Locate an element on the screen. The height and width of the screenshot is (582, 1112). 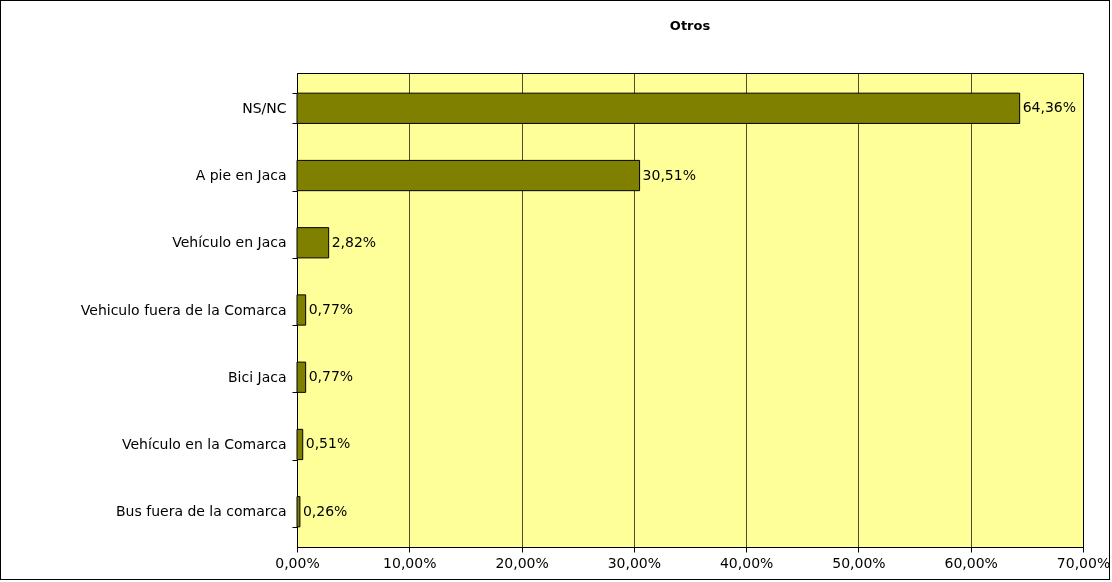
data-label: 0,51% is located at coordinates (328, 443).